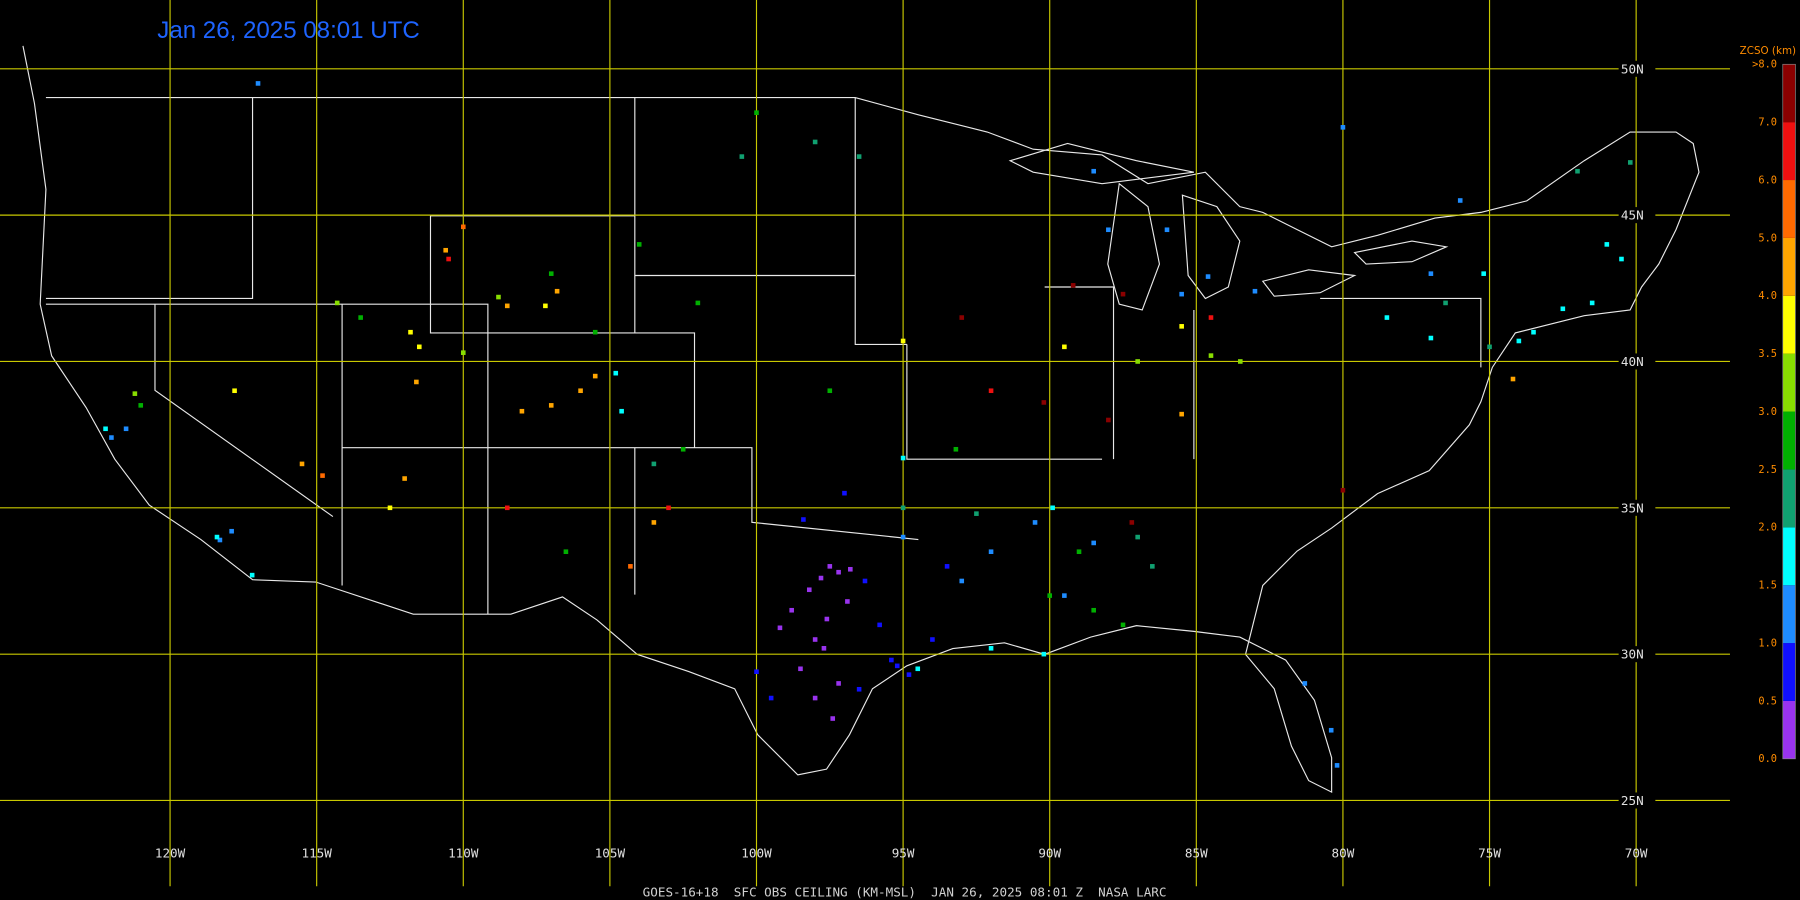  What do you see at coordinates (1049, 853) in the screenshot?
I see `lon-label: 90W` at bounding box center [1049, 853].